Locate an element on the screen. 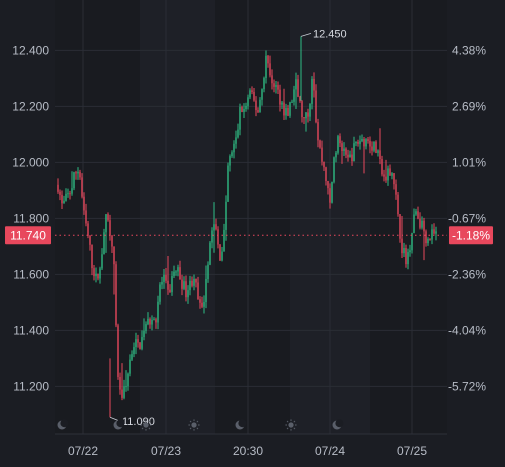 Image resolution: width=505 pixels, height=467 pixels. y-right-tick-label: -4.04% is located at coordinates (467, 330).